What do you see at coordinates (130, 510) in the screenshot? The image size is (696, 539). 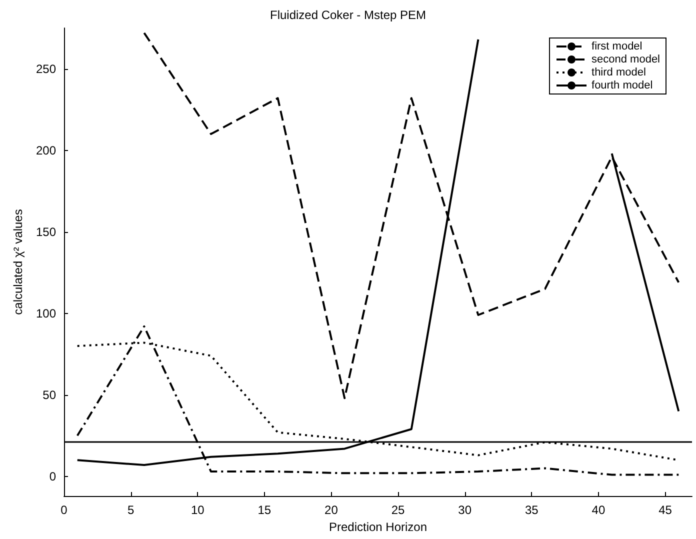 I see `x-tick-label: 5` at bounding box center [130, 510].